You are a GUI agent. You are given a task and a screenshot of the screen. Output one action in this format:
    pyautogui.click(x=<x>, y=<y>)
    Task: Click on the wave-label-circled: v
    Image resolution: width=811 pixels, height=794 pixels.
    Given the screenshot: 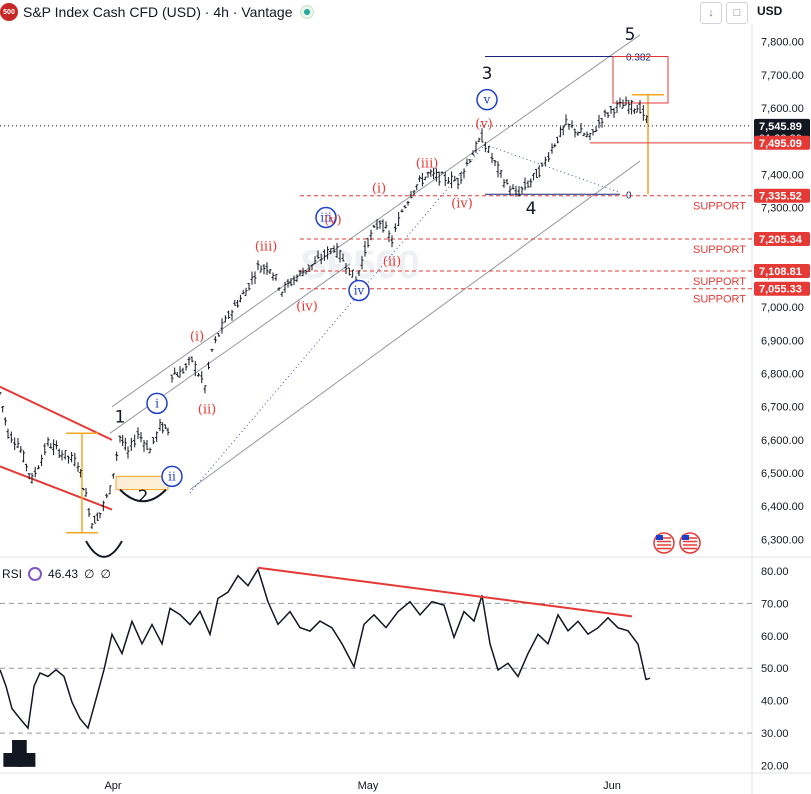 What is the action you would take?
    pyautogui.click(x=487, y=100)
    